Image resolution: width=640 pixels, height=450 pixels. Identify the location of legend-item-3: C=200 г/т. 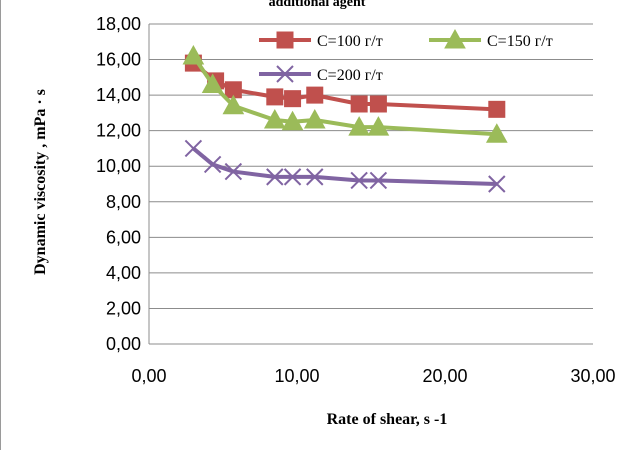
(321, 74).